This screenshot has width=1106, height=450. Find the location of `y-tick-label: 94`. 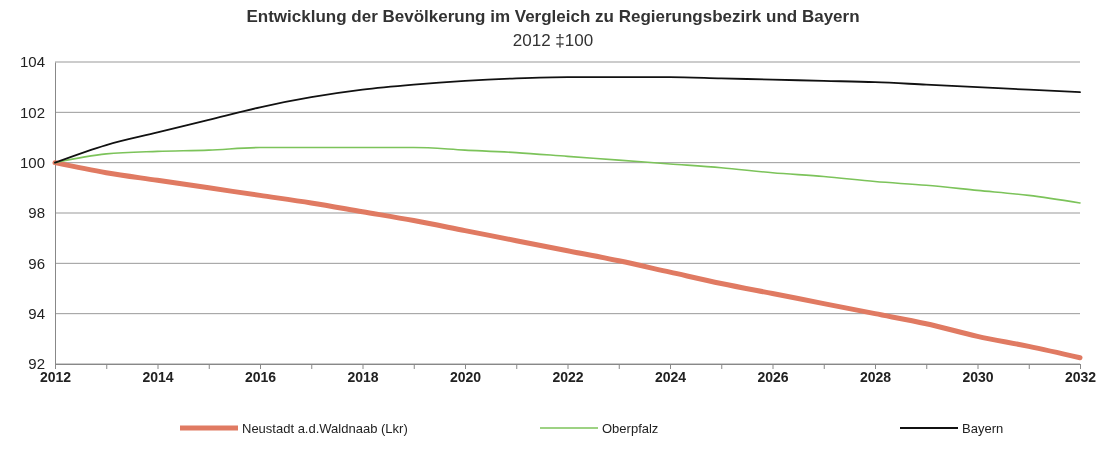

y-tick-label: 94 is located at coordinates (36, 313).